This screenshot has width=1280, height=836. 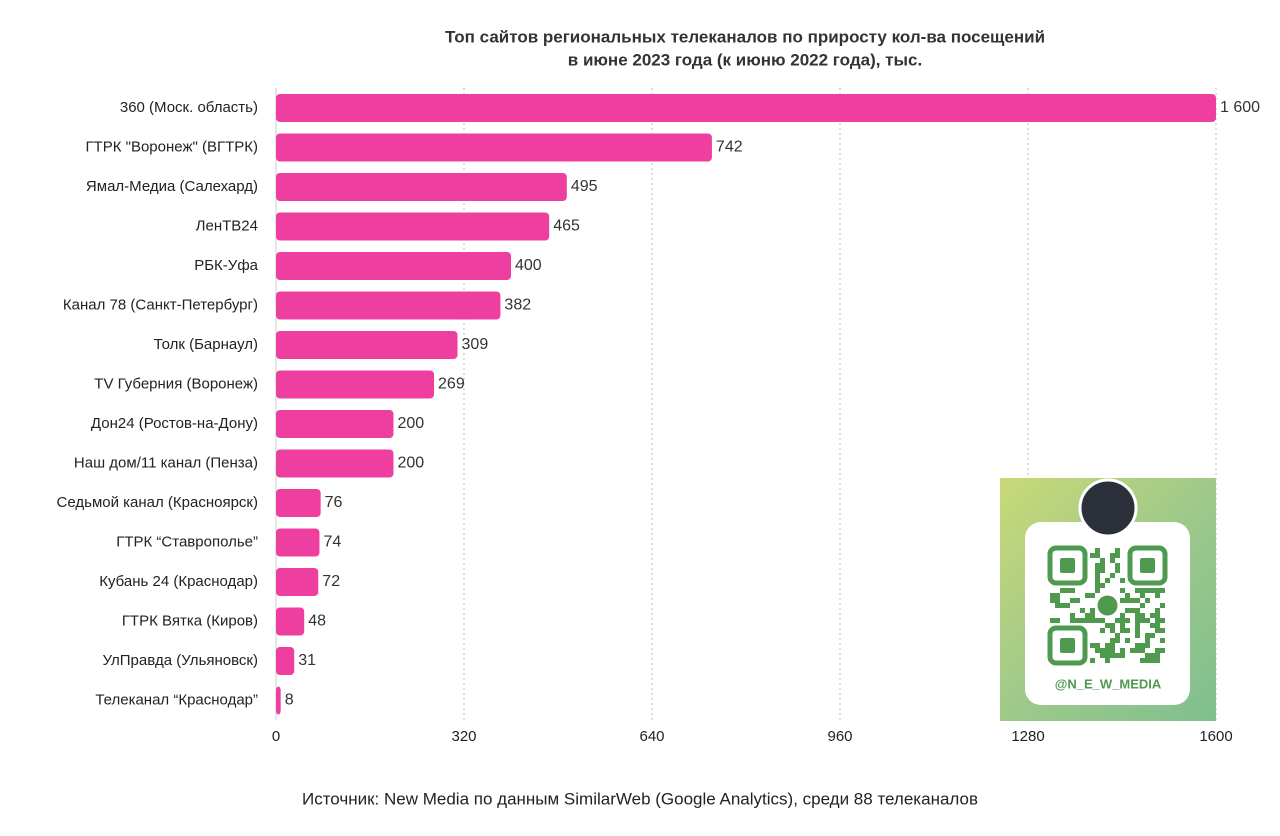 What do you see at coordinates (157, 502) in the screenshot?
I see `y-tick-label: Седьмой канал (Красноярск)` at bounding box center [157, 502].